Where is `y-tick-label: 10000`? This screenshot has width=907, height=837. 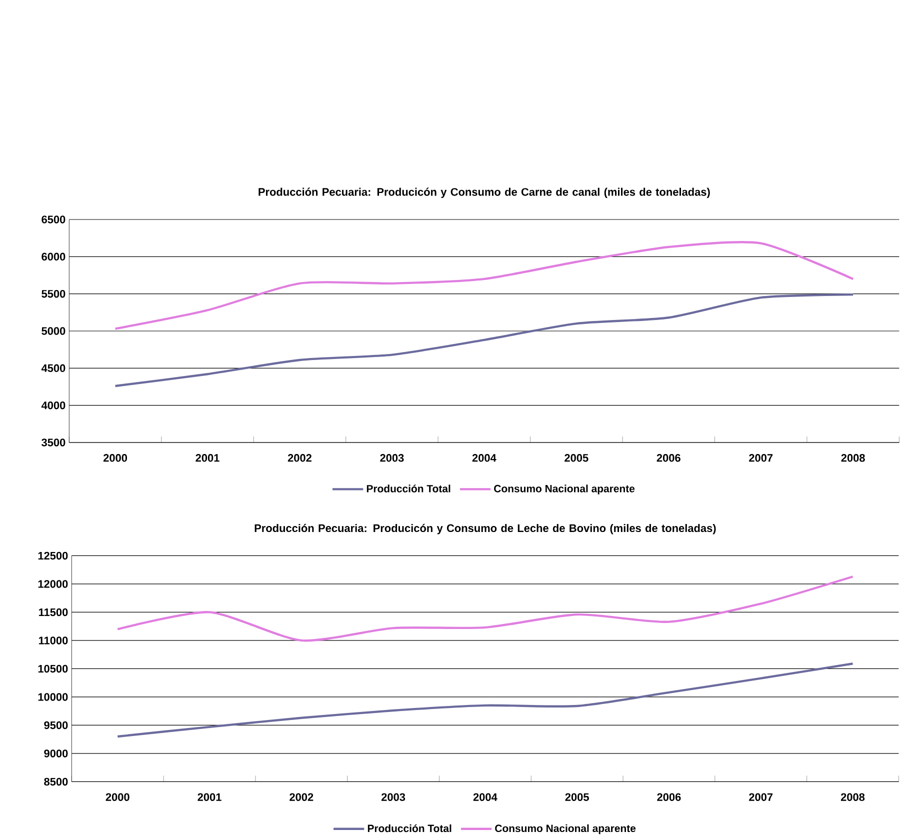
y-tick-label: 10000 is located at coordinates (53, 696).